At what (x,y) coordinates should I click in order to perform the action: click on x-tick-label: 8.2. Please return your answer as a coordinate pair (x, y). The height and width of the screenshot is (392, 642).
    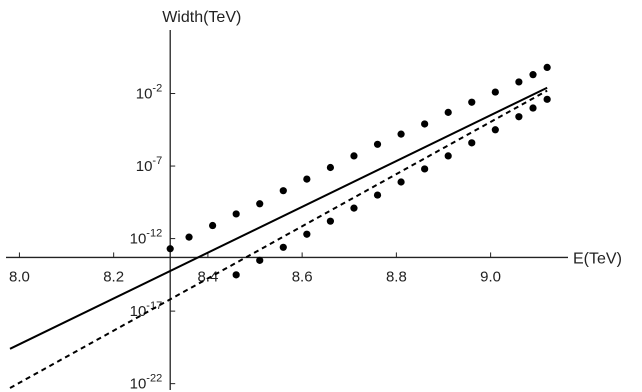
    Looking at the image, I should click on (113, 276).